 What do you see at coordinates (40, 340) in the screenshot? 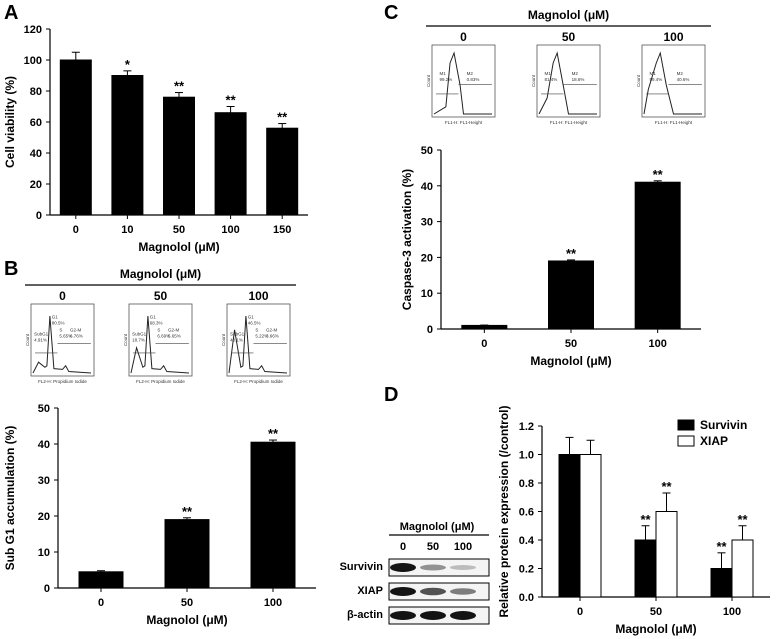
I see `panel-b-gate-value: 4.91%` at bounding box center [40, 340].